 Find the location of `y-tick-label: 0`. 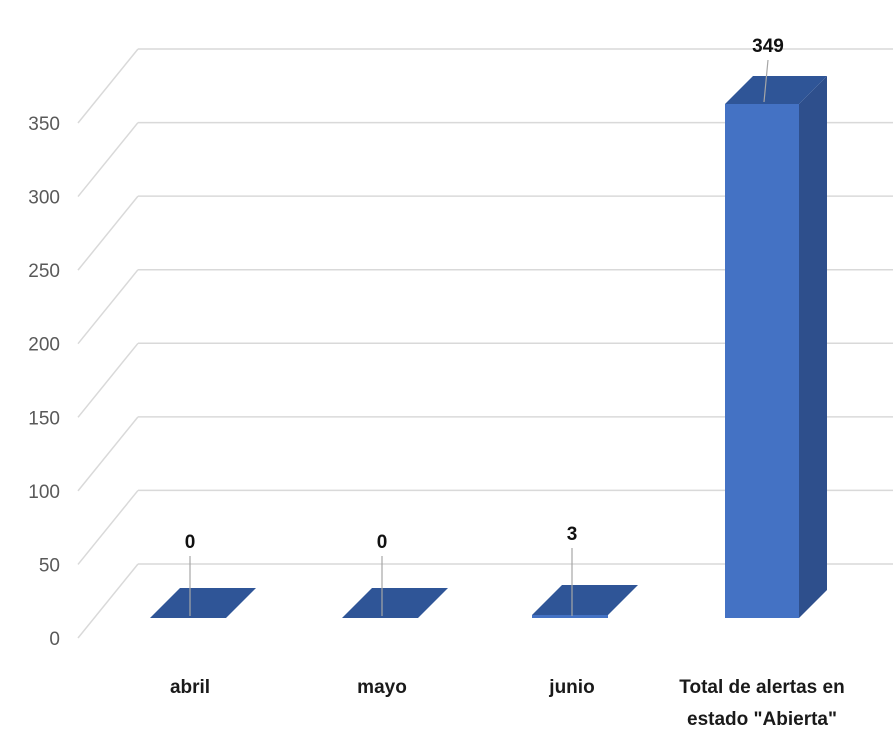

y-tick-label: 0 is located at coordinates (54, 639).